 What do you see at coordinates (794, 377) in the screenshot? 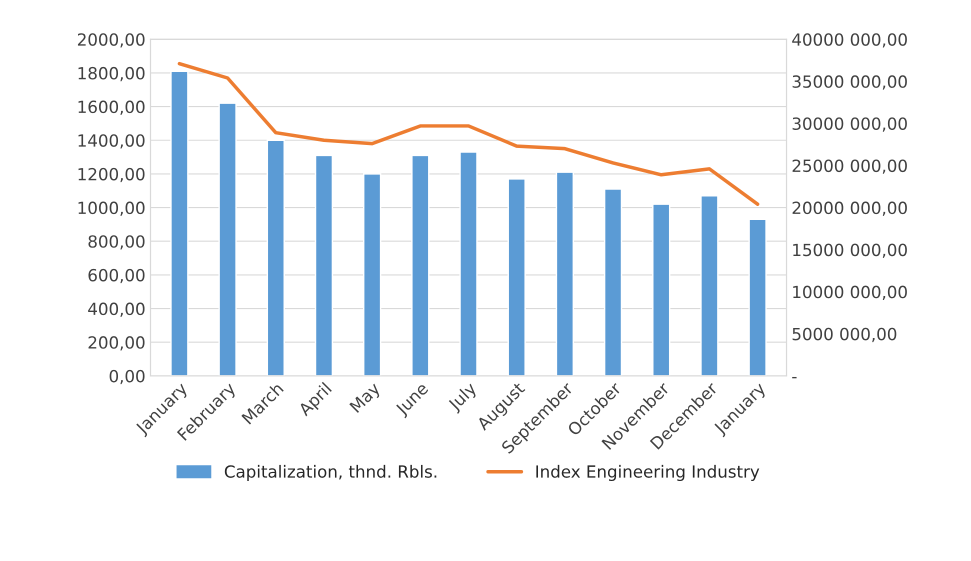
I see `y2-tick-label: -` at bounding box center [794, 377].